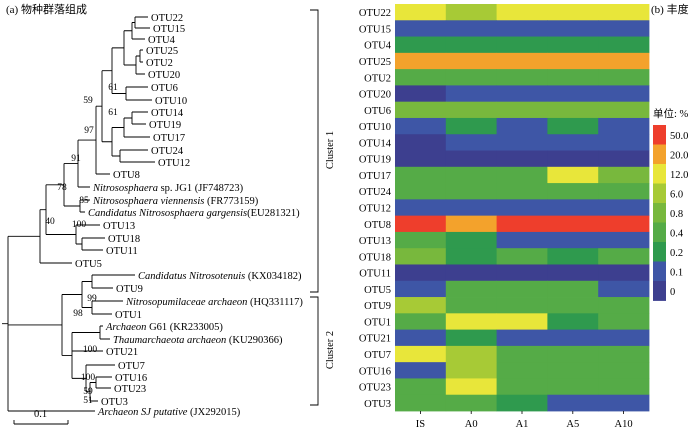 The image size is (700, 429). Describe the element at coordinates (421, 273) in the screenshot. I see `heatmap-cell-OTU11-IS` at that location.